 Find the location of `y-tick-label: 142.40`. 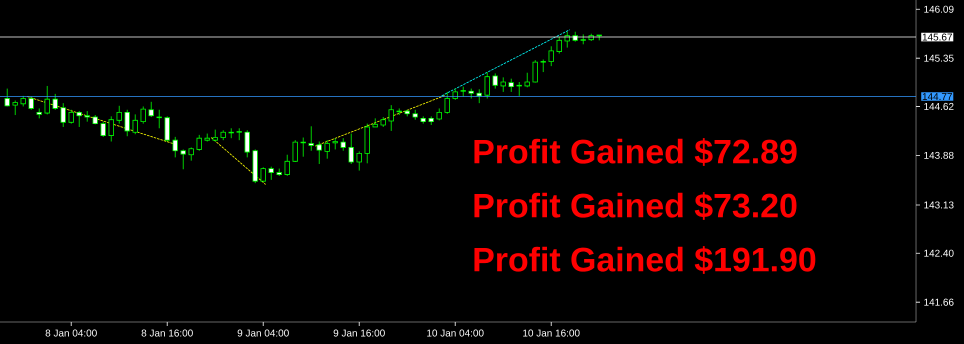

y-tick-label: 142.40 is located at coordinates (939, 253).